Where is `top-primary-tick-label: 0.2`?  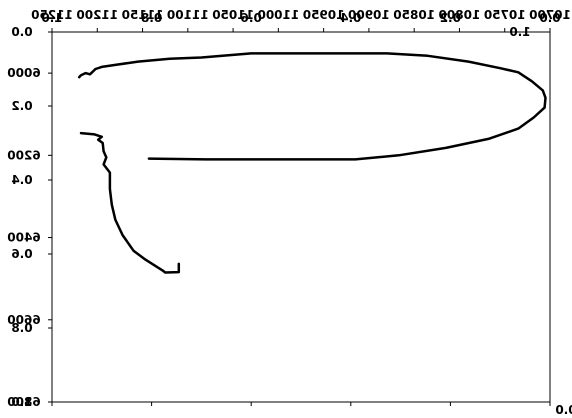 top-primary-tick-label: 0.2 is located at coordinates (450, 18).